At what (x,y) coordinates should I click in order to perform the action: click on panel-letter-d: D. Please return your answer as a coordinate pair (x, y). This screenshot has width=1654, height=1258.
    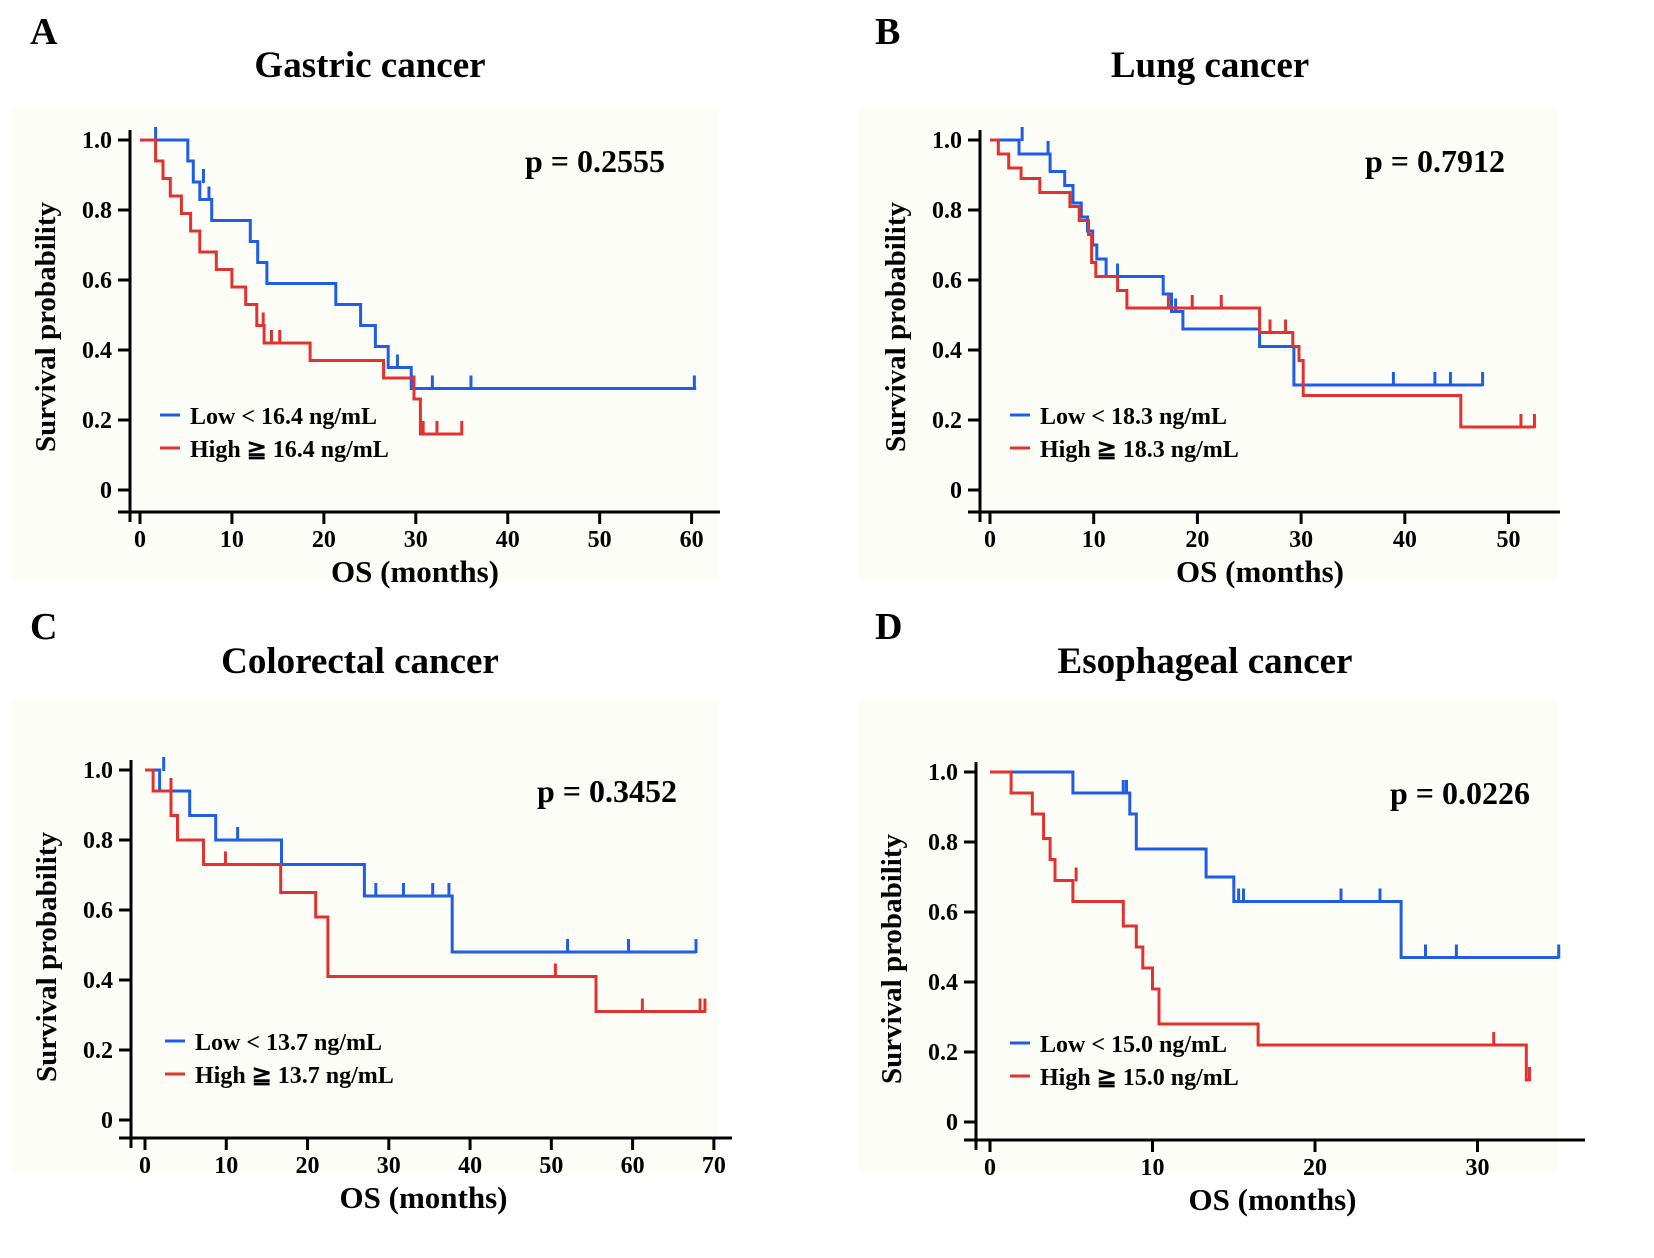
    Looking at the image, I should click on (889, 627).